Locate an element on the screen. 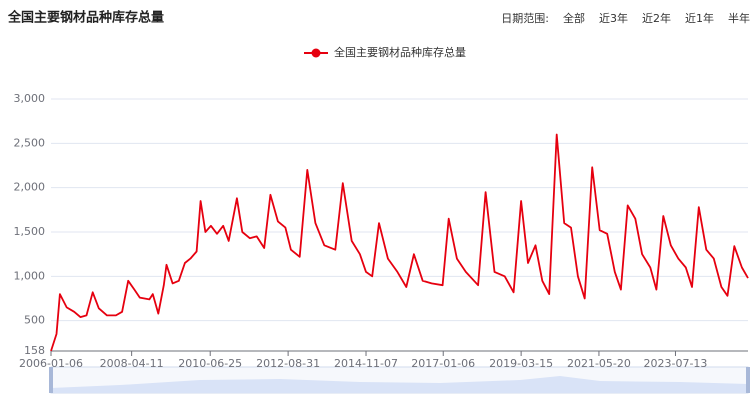  y-tick-label: 2,500 is located at coordinates (30, 142).